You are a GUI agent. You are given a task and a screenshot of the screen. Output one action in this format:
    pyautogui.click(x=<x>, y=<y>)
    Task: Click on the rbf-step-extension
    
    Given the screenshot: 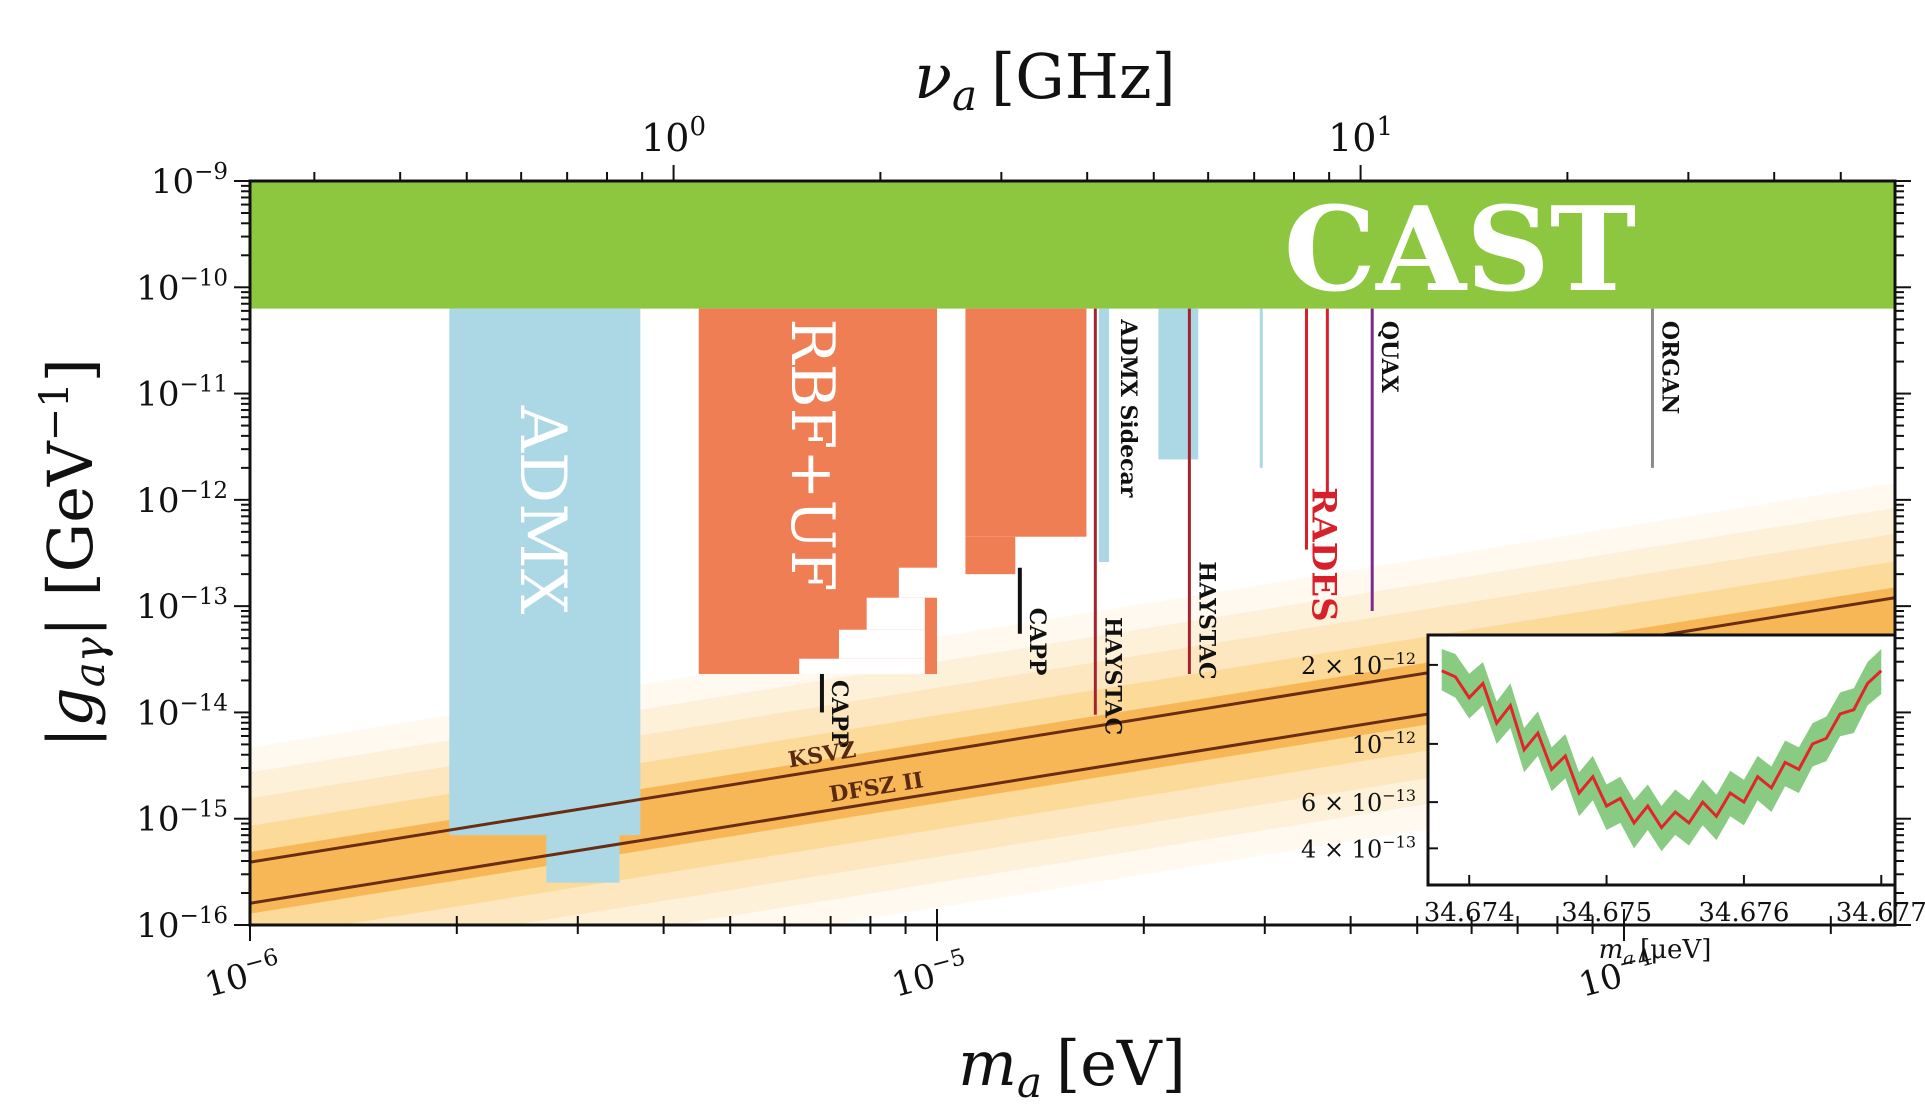 What is the action you would take?
    pyautogui.click(x=990, y=555)
    